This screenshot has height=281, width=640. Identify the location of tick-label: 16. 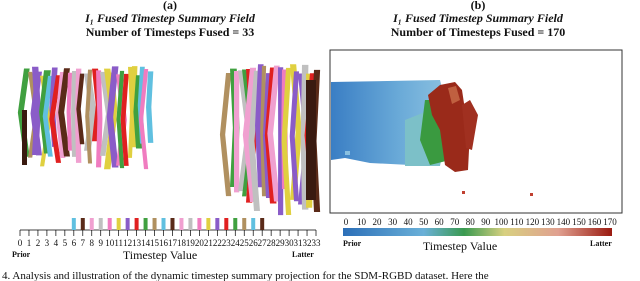
(164, 243).